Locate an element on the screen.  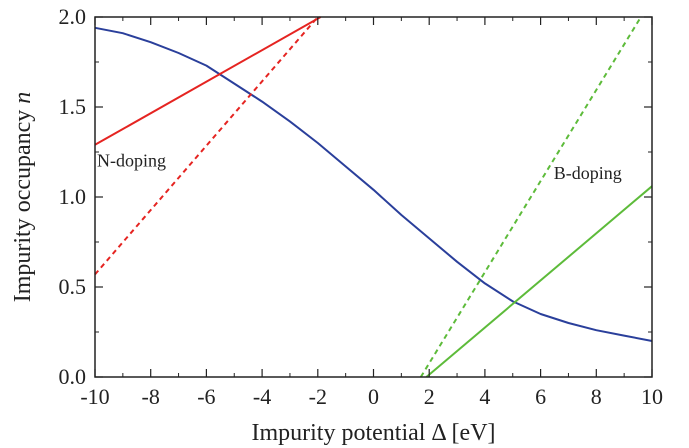
x-tick-label: -2 is located at coordinates (318, 396).